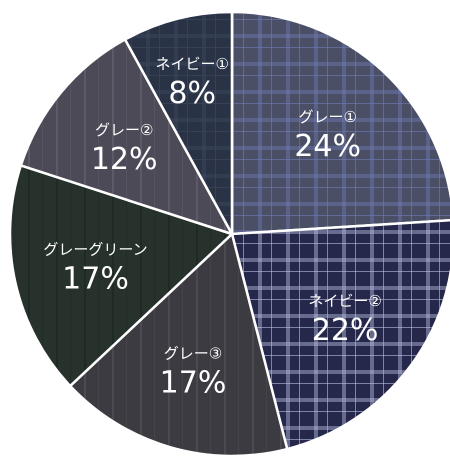 The width and height of the screenshot is (450, 459). What do you see at coordinates (95, 250) in the screenshot?
I see `slice-name-label: グレーグリーン` at bounding box center [95, 250].